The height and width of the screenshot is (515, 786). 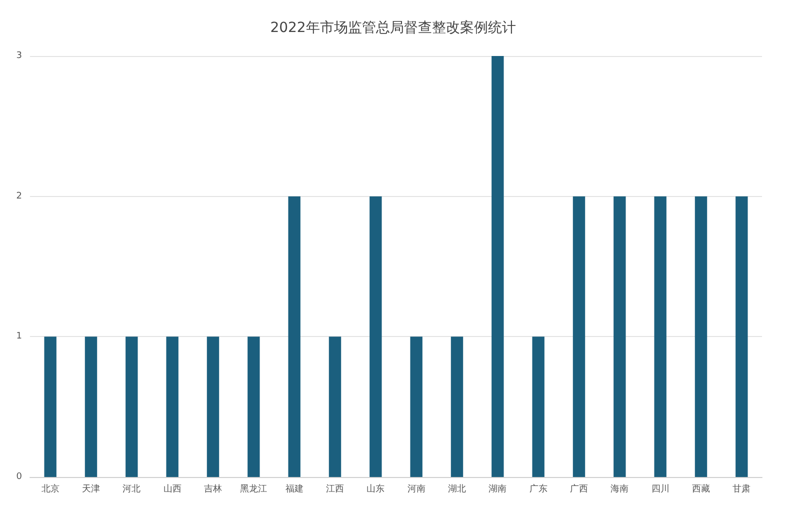 I want to click on x-tick-label: 天津, so click(x=91, y=489).